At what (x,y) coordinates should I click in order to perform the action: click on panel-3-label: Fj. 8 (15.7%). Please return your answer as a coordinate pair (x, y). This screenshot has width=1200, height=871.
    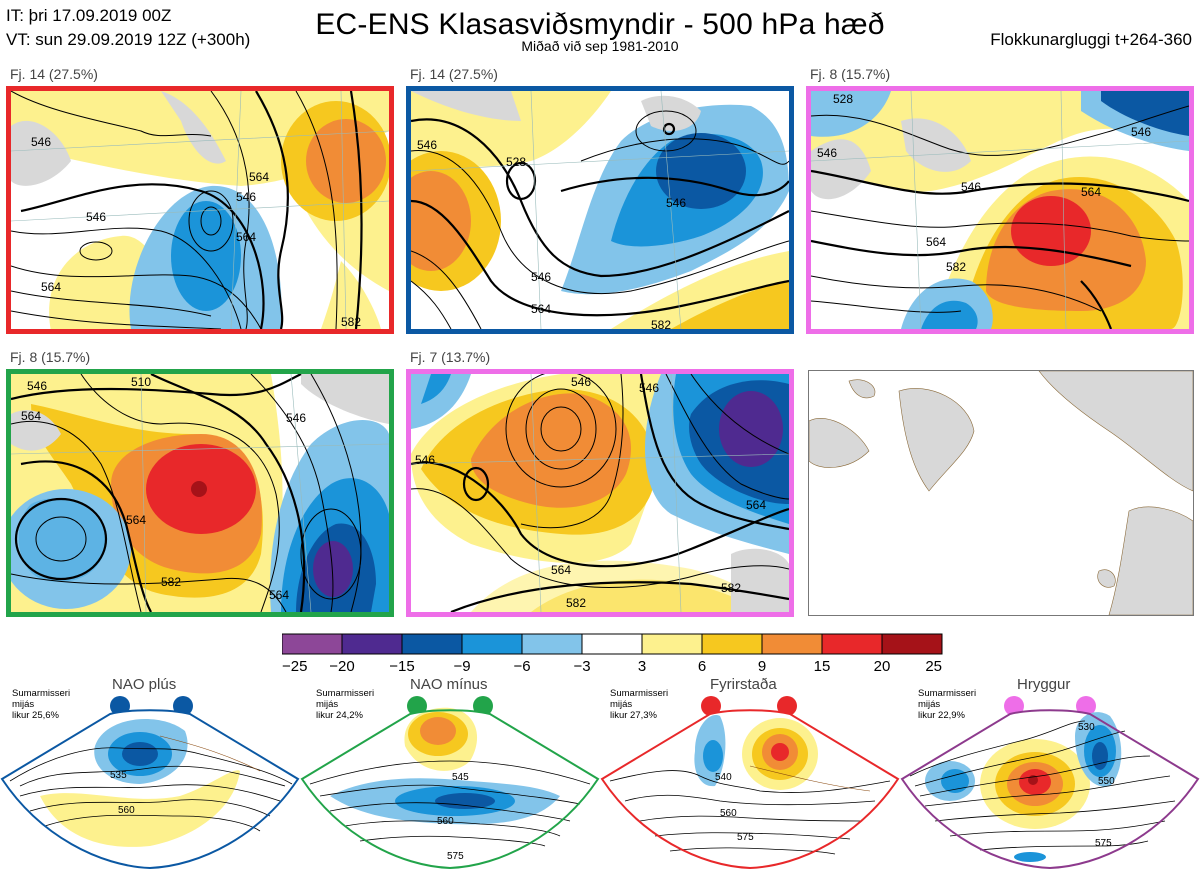
    Looking at the image, I should click on (850, 74).